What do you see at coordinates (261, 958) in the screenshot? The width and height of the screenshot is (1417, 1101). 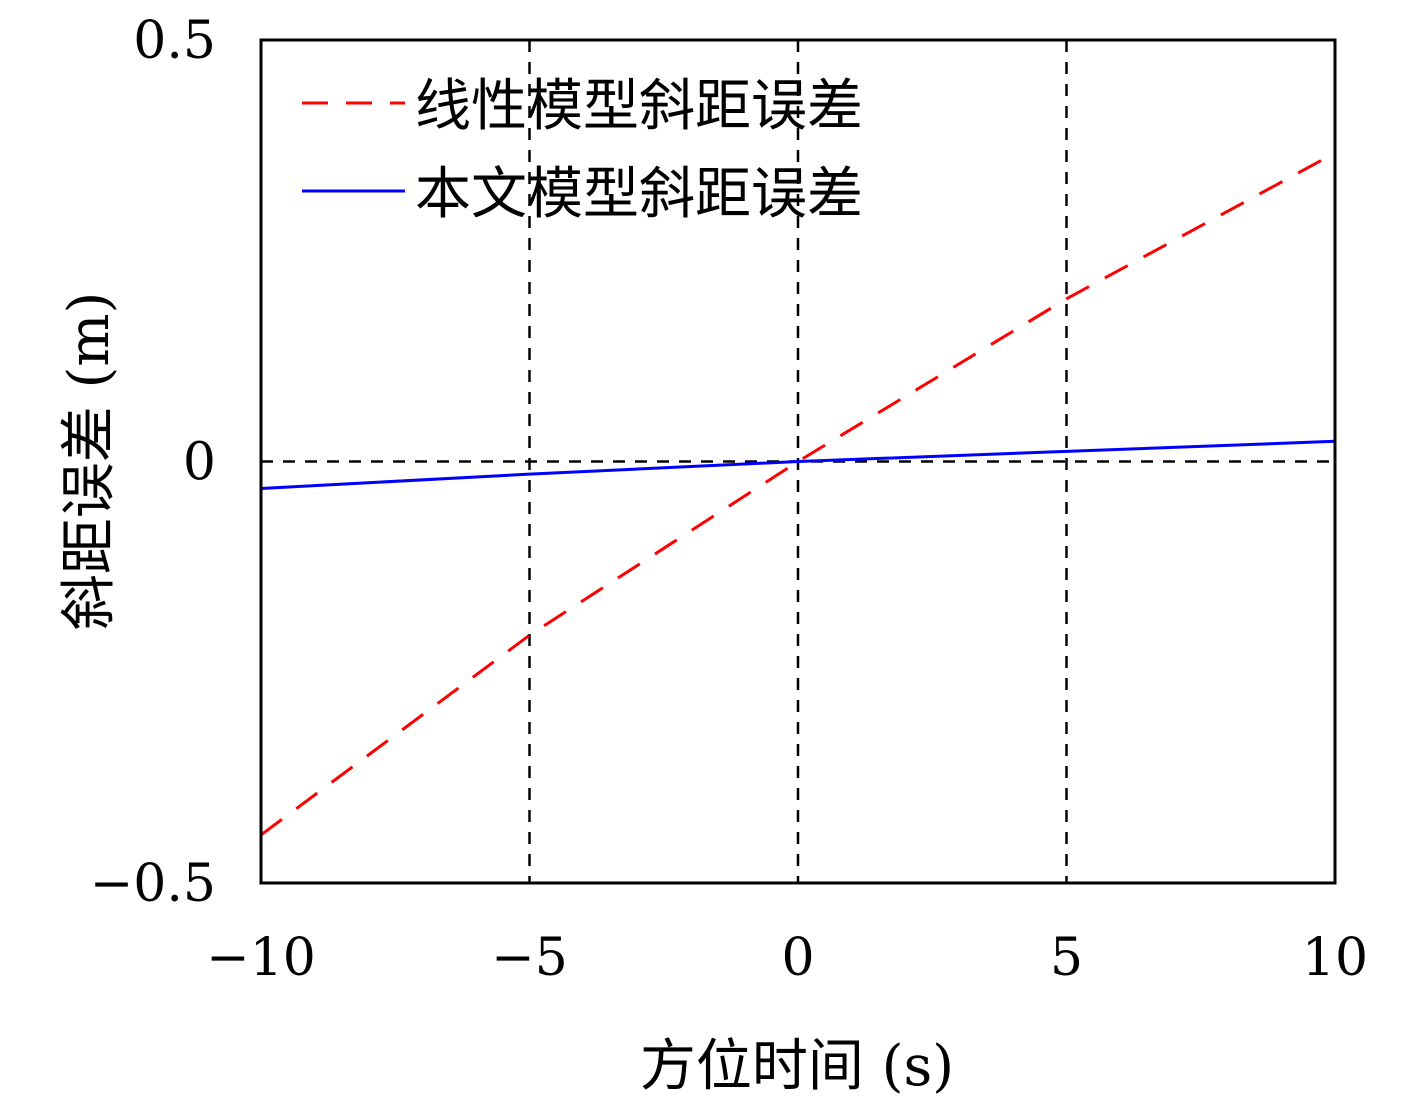 I see `x-tick-label: −10` at bounding box center [261, 958].